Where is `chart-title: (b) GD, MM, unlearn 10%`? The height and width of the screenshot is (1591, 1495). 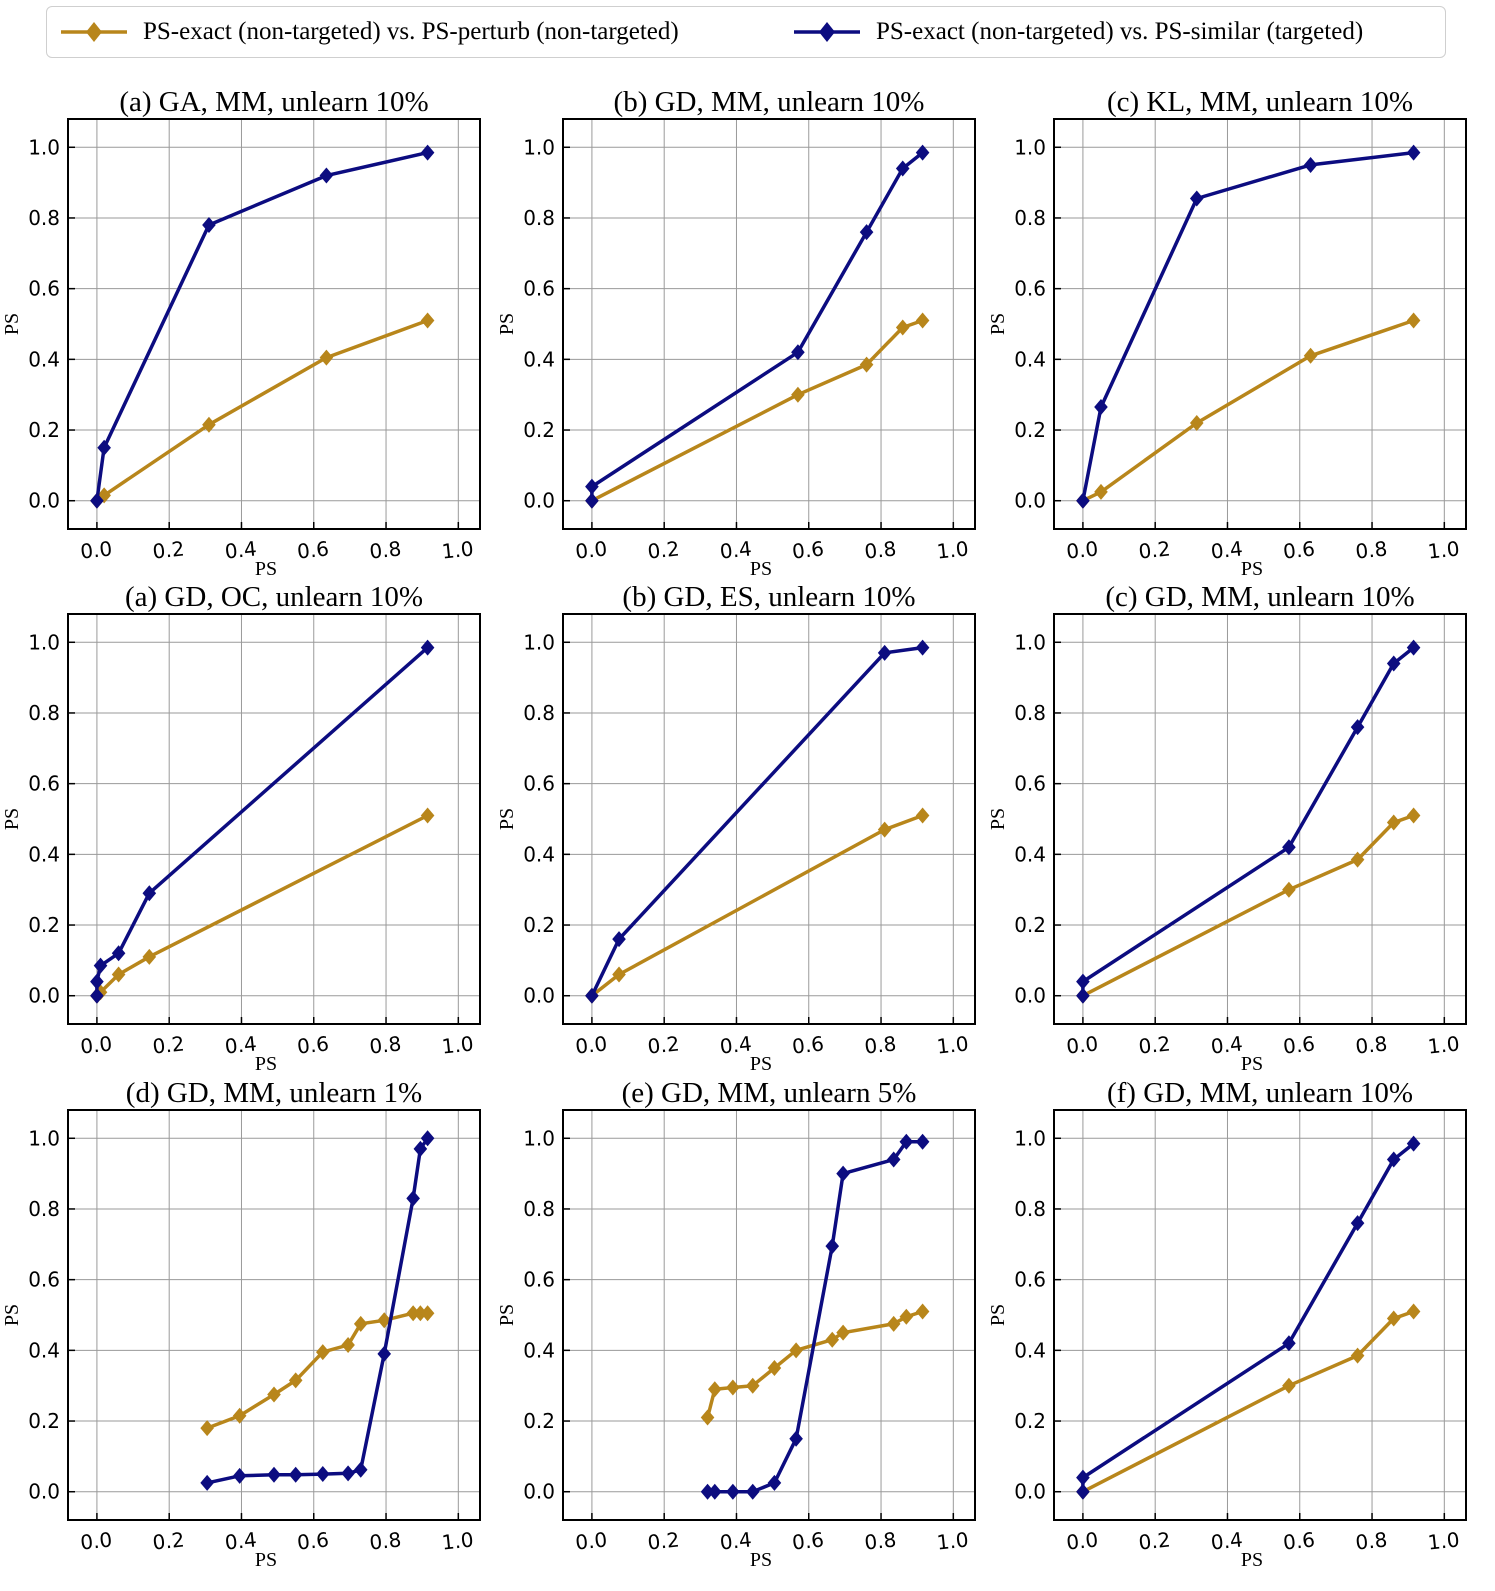
chart-title: (b) GD, MM, unlearn 10% is located at coordinates (769, 102).